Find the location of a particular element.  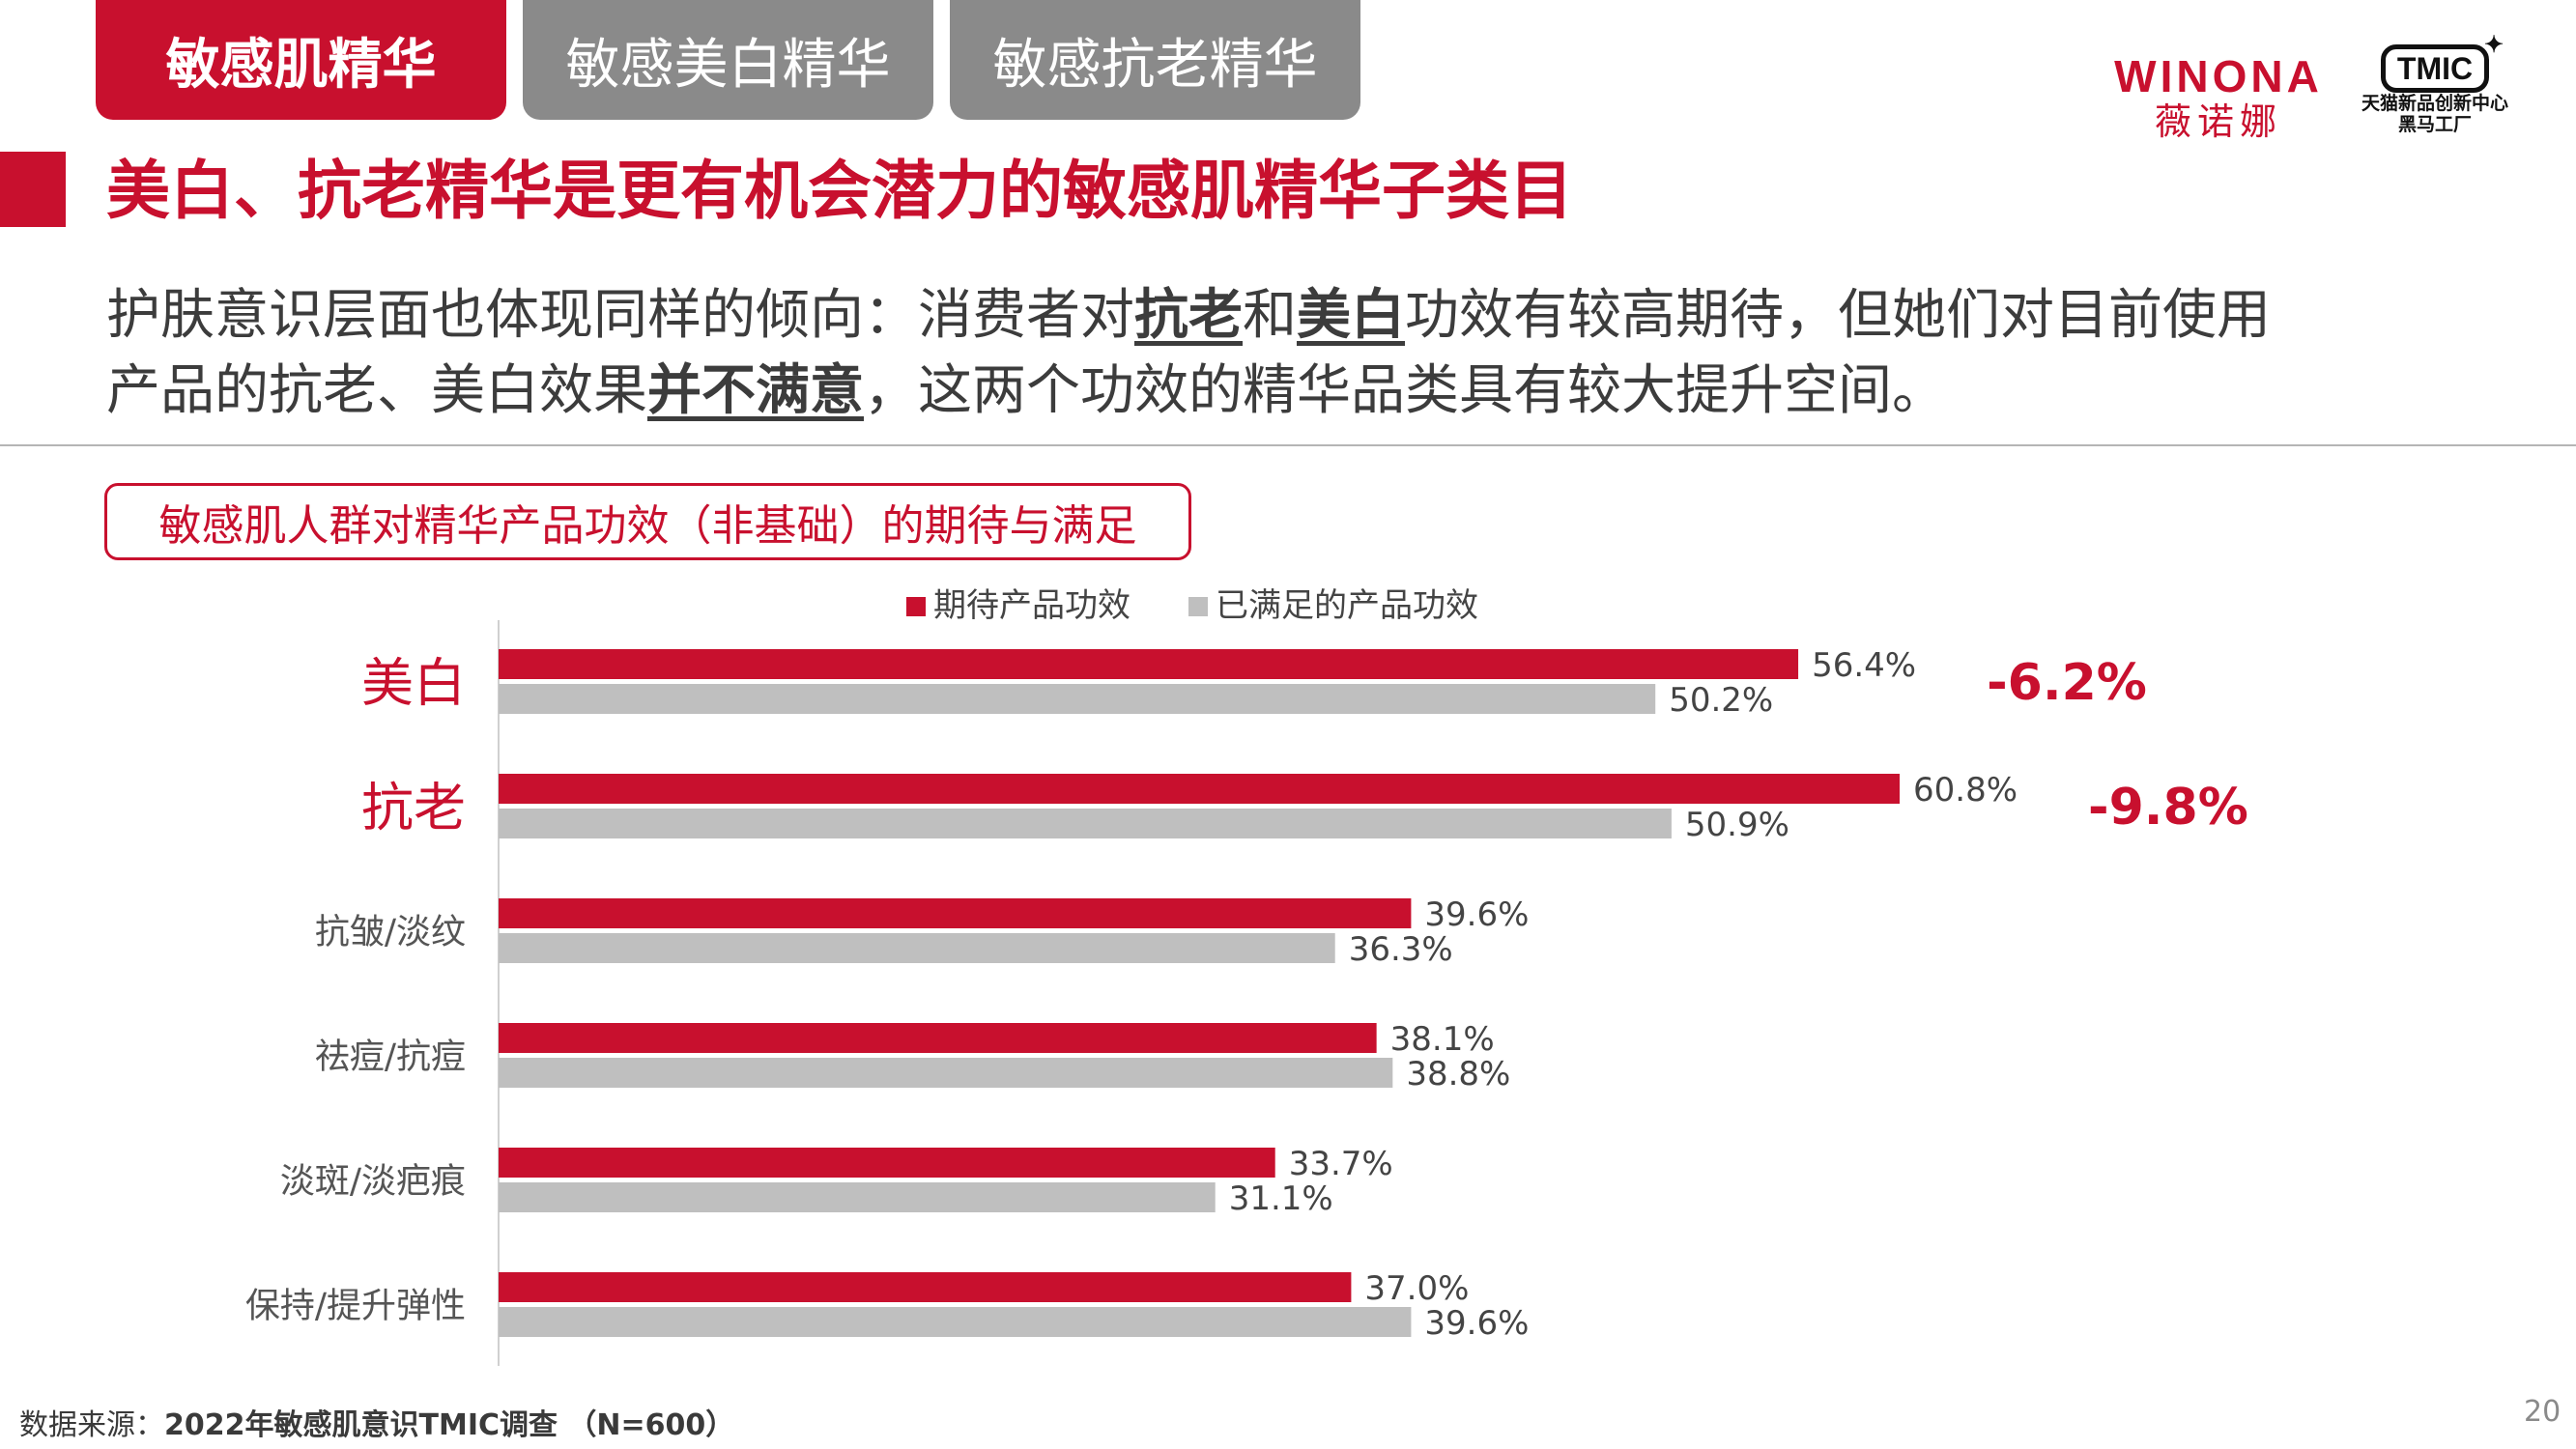

tmic-logo: TMIC ✦ 天猫新品创新中心 黑马工厂 is located at coordinates (2435, 85).